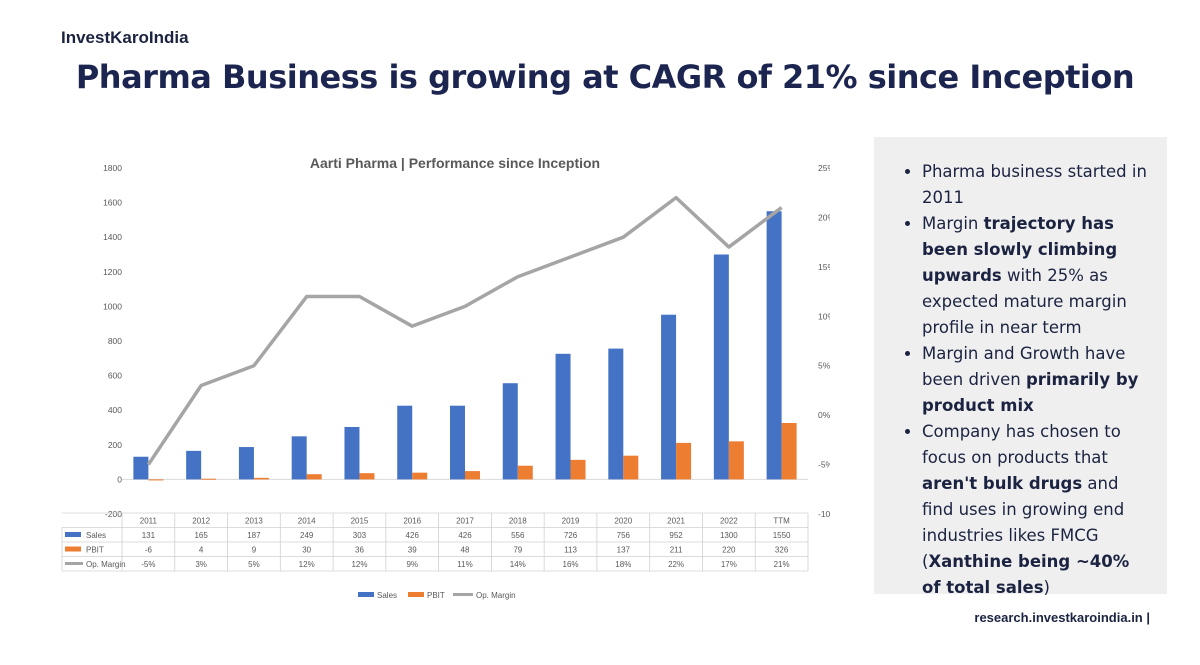 This screenshot has width=1200, height=665. Describe the element at coordinates (436, 595) in the screenshot. I see `legend-label: PBIT` at that location.